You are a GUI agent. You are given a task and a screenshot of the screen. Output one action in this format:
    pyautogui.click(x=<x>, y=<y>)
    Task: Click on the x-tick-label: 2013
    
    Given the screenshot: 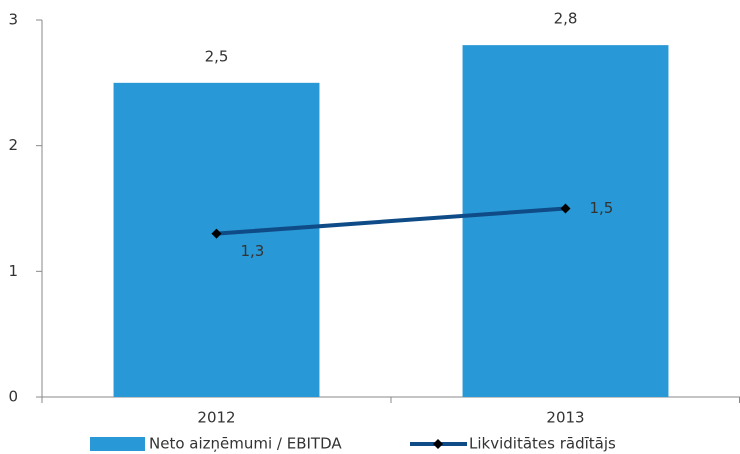 What is the action you would take?
    pyautogui.click(x=565, y=418)
    